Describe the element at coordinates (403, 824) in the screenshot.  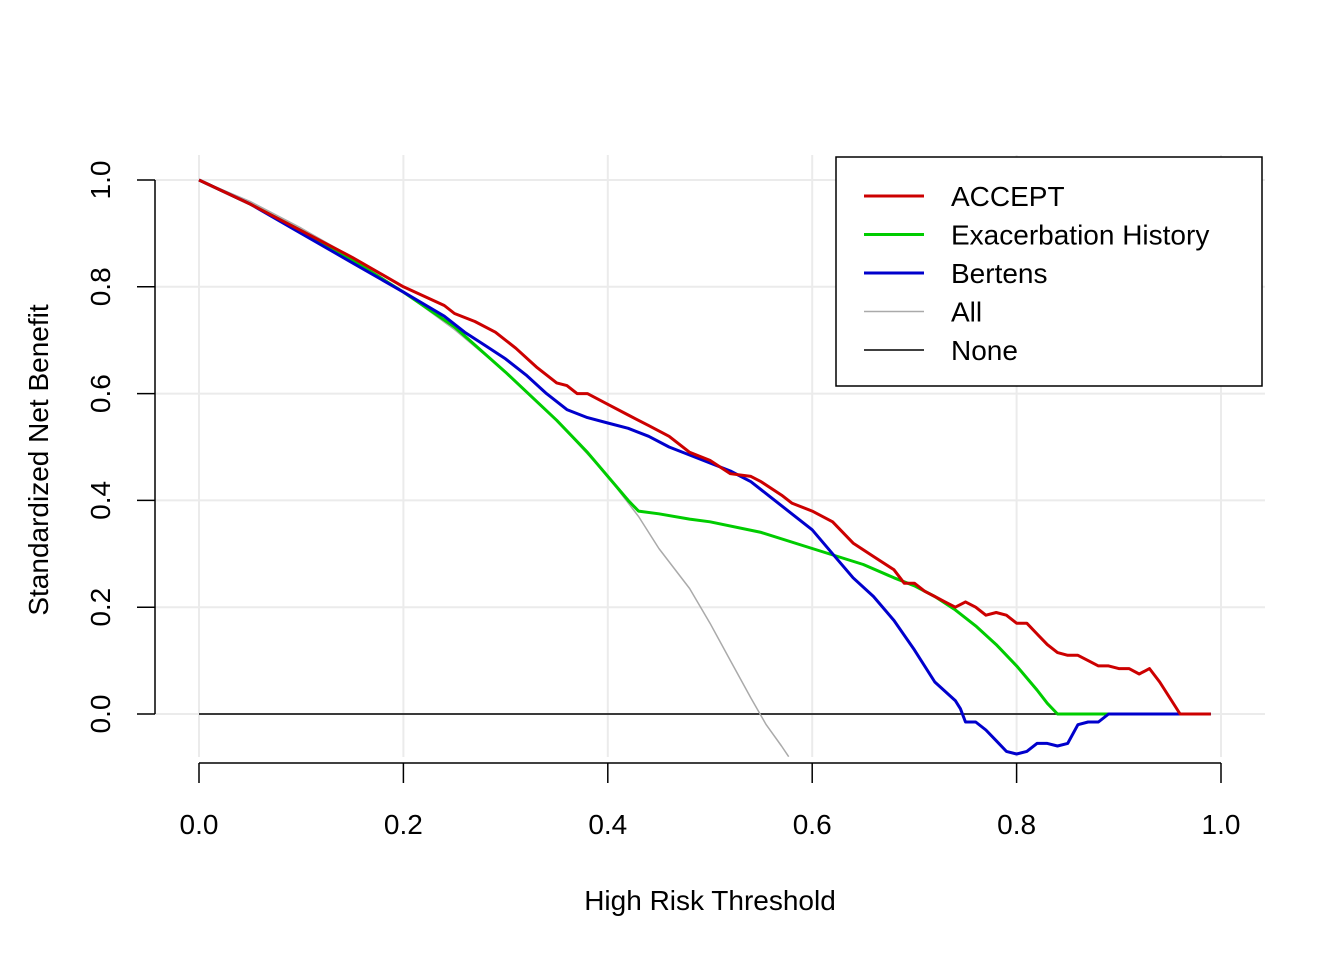
I see `x-tick-label: 0.2` at that location.